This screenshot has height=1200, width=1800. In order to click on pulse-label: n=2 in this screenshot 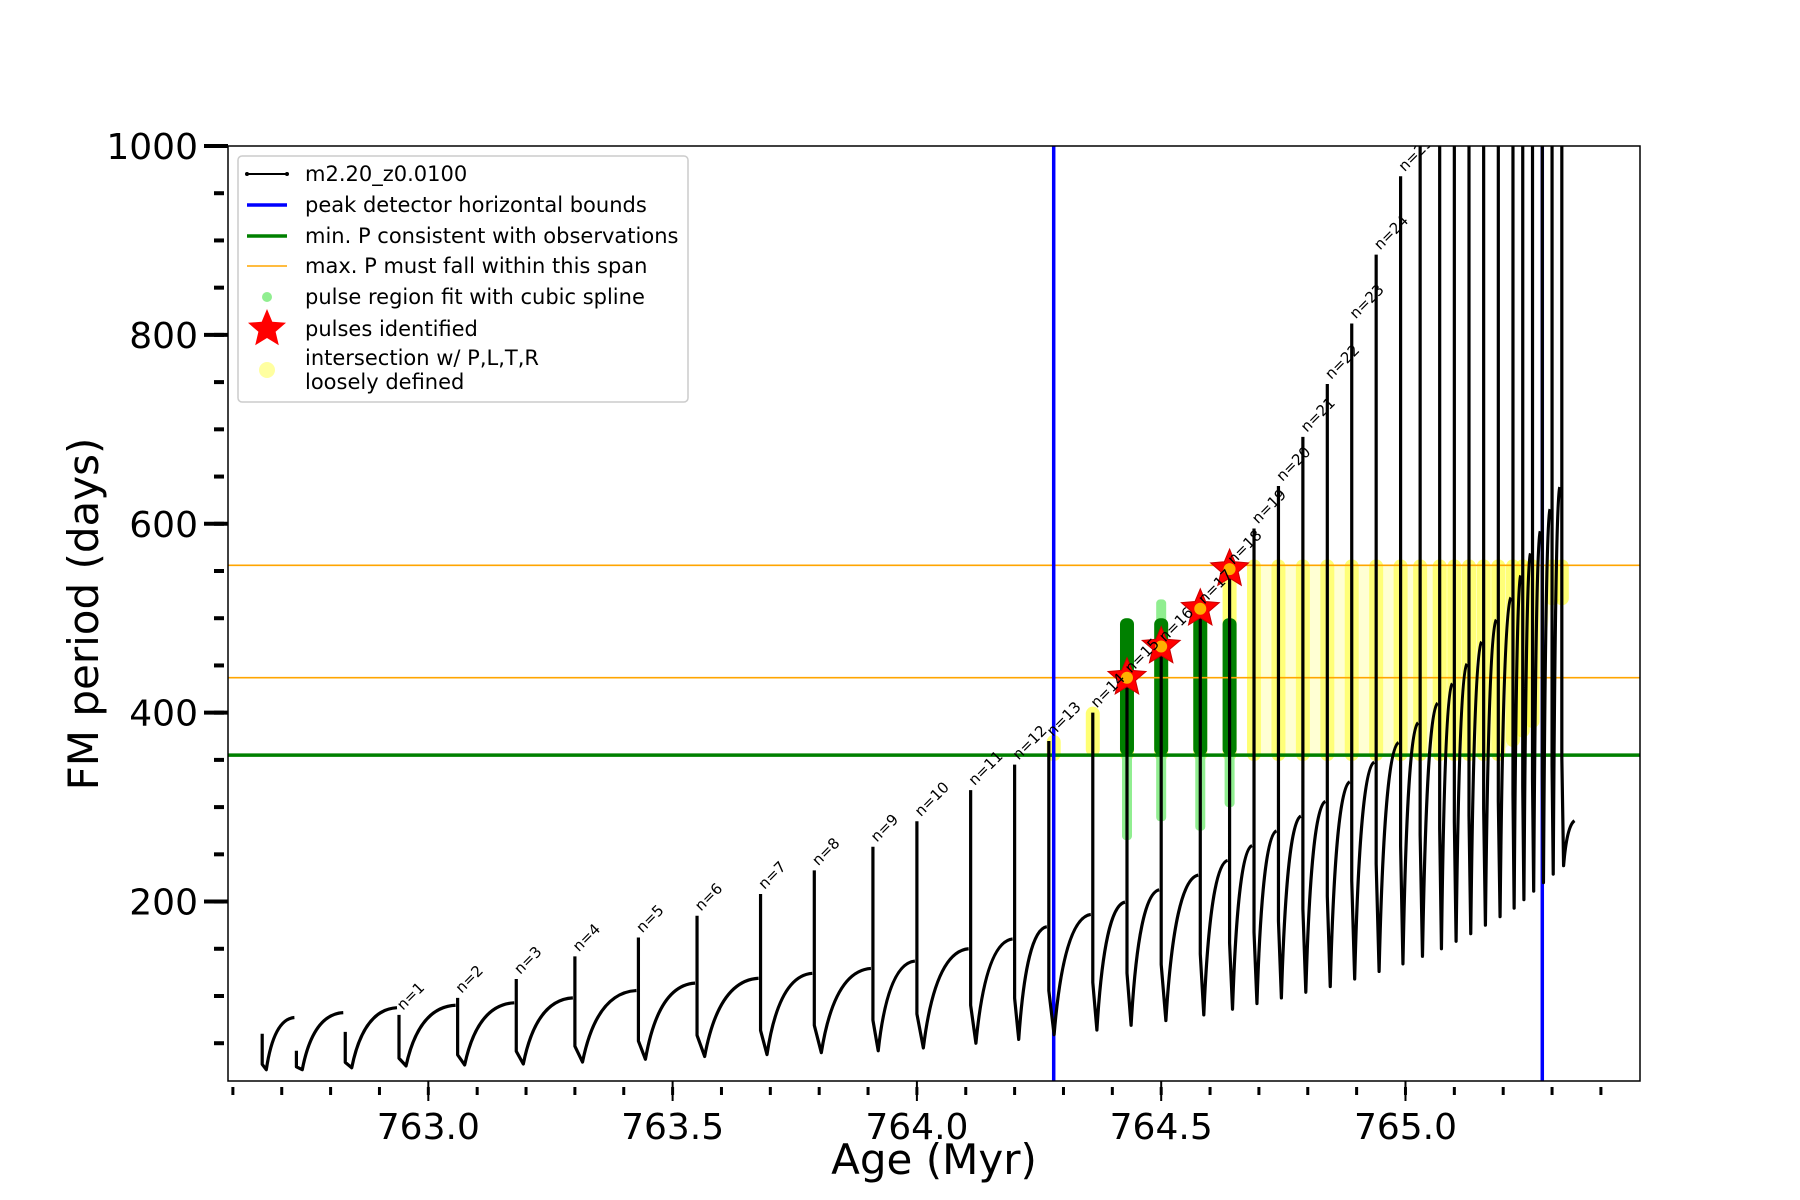, I will do `click(469, 979)`.